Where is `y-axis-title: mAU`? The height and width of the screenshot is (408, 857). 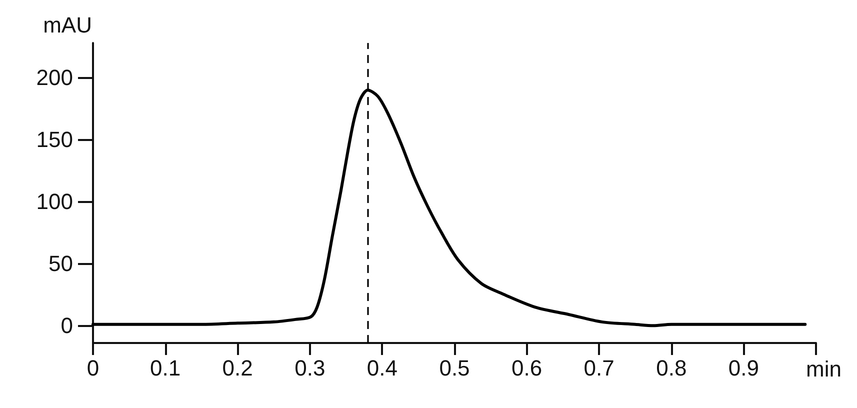
y-axis-title: mAU is located at coordinates (67, 25).